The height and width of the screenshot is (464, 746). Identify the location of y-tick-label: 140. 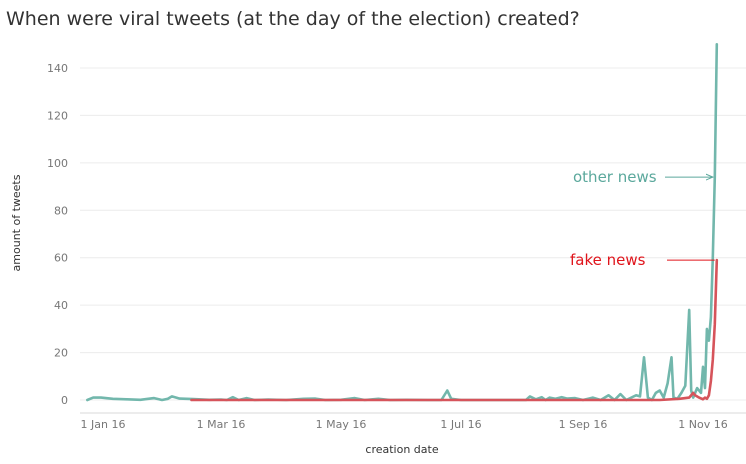
(57, 68).